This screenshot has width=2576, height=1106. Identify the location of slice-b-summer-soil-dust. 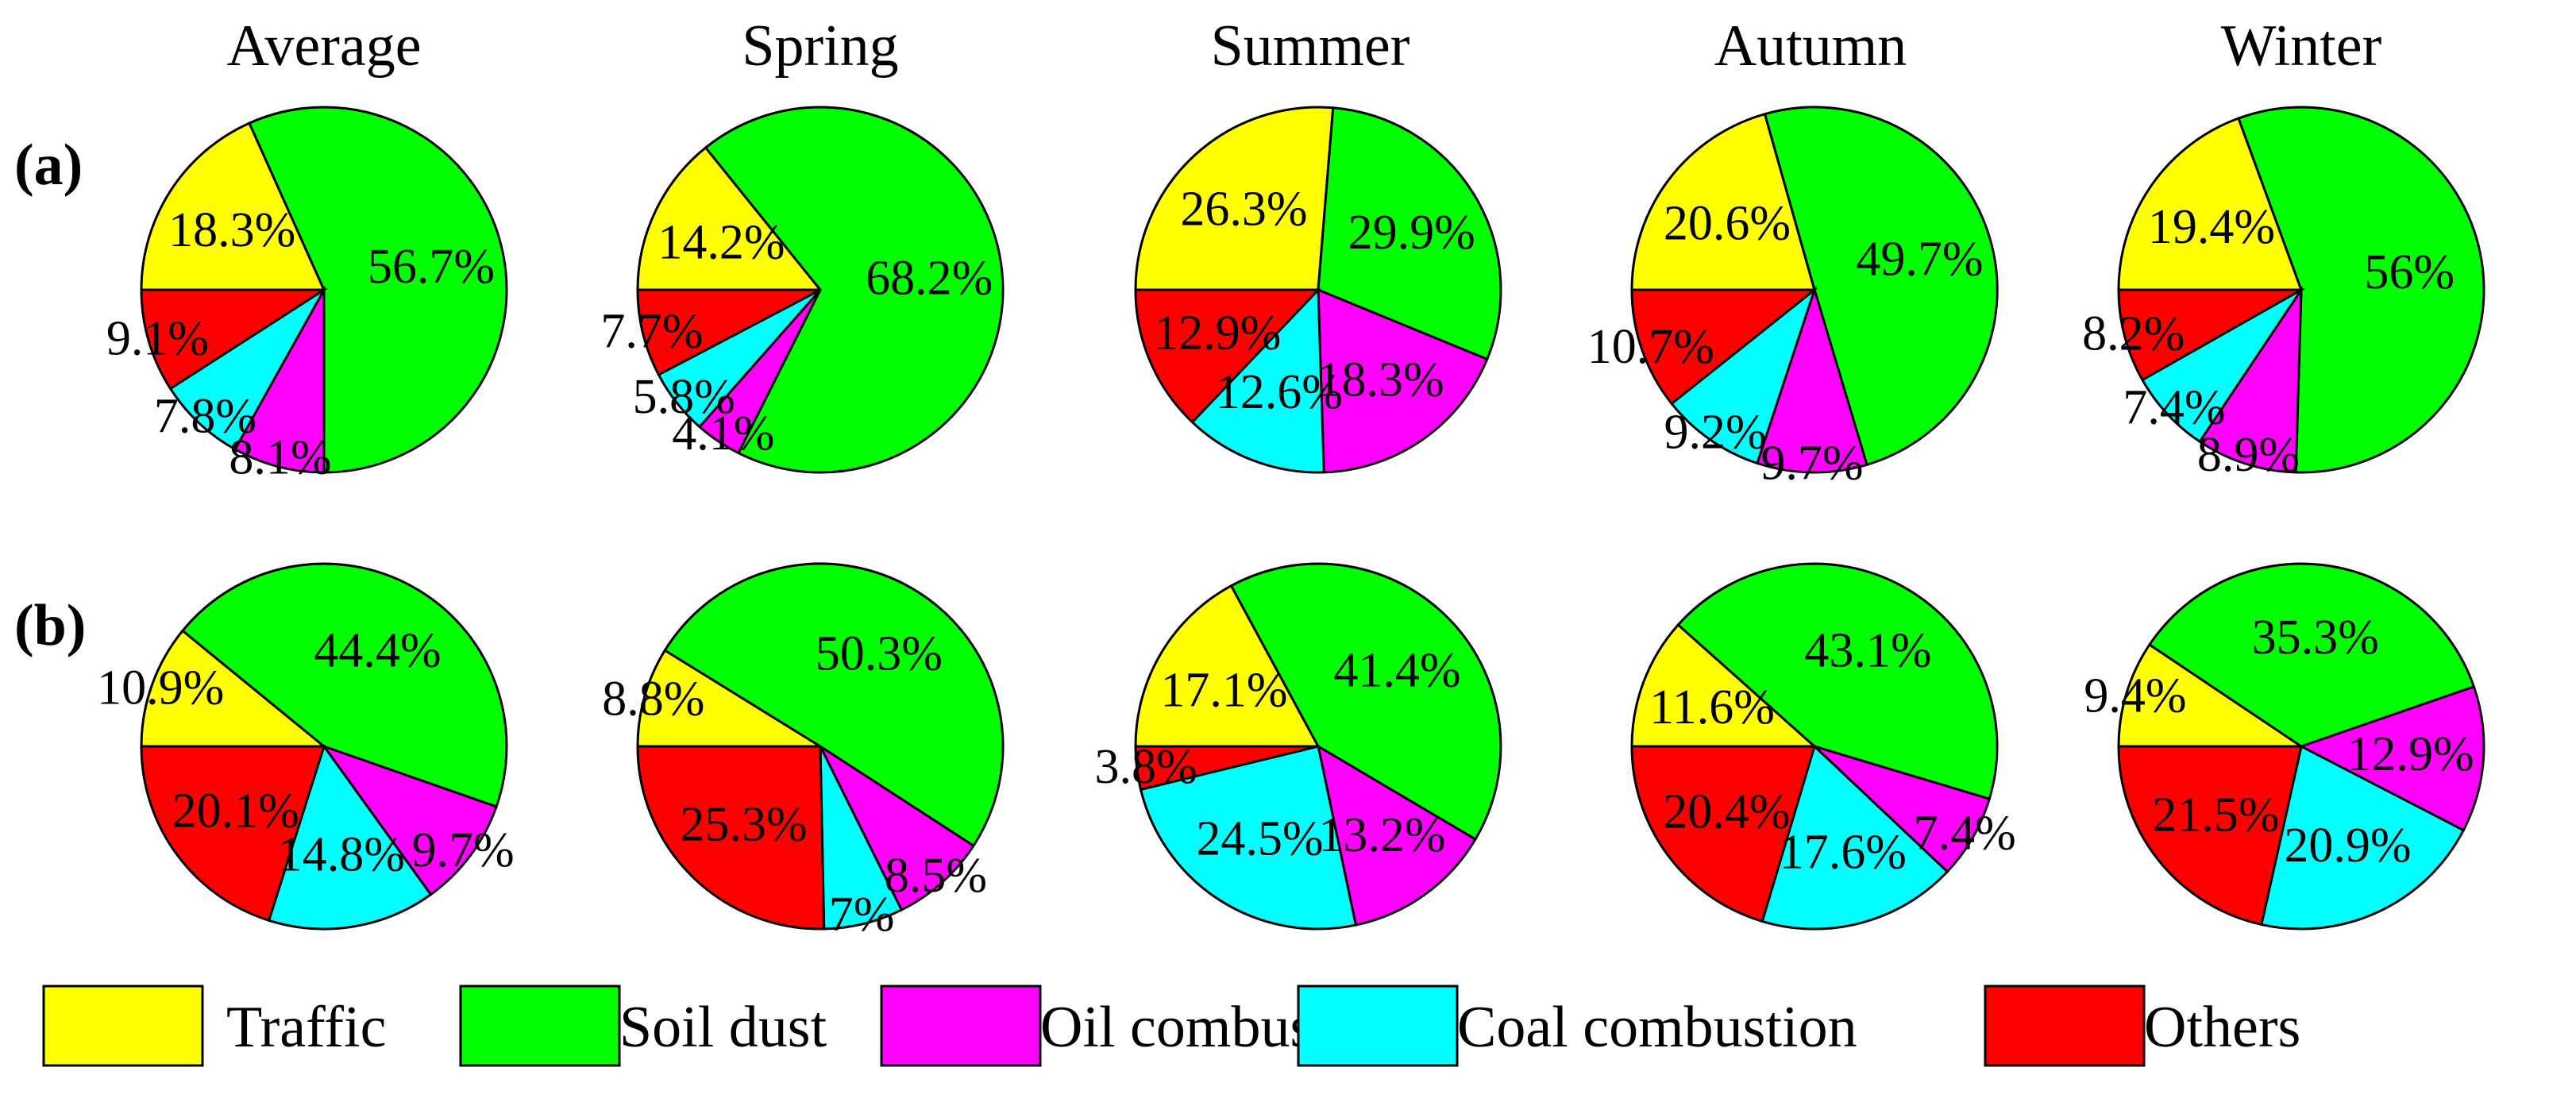
(1365, 702).